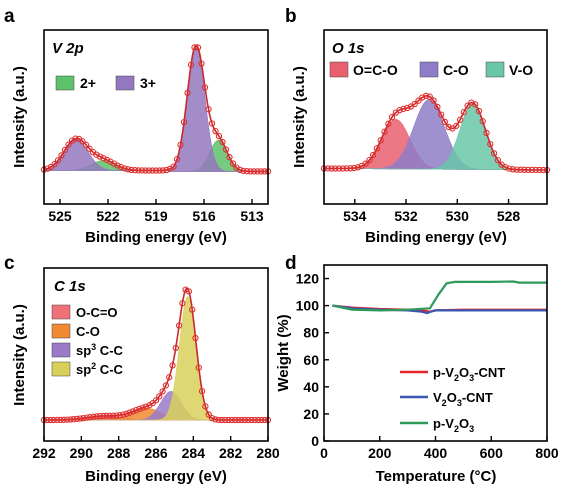 Image resolution: width=576 pixels, height=494 pixels. I want to click on x-tick-label-d: 400, so click(436, 453).